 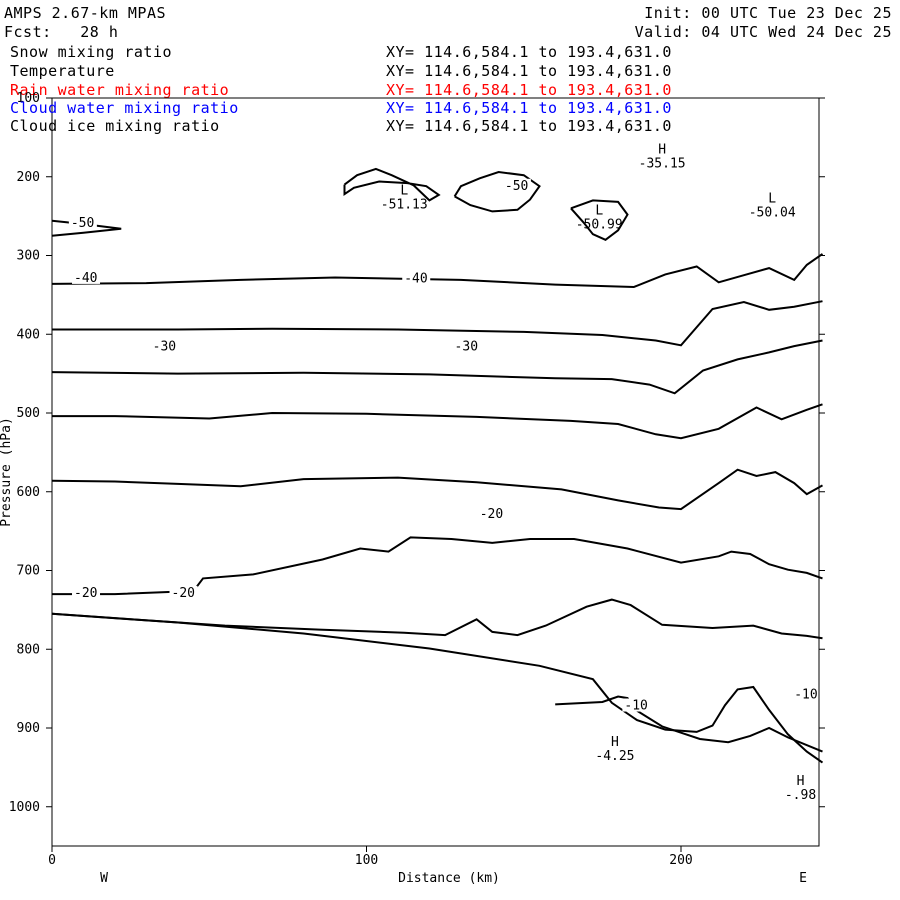 What do you see at coordinates (28, 492) in the screenshot?
I see `y-tick-label: 600` at bounding box center [28, 492].